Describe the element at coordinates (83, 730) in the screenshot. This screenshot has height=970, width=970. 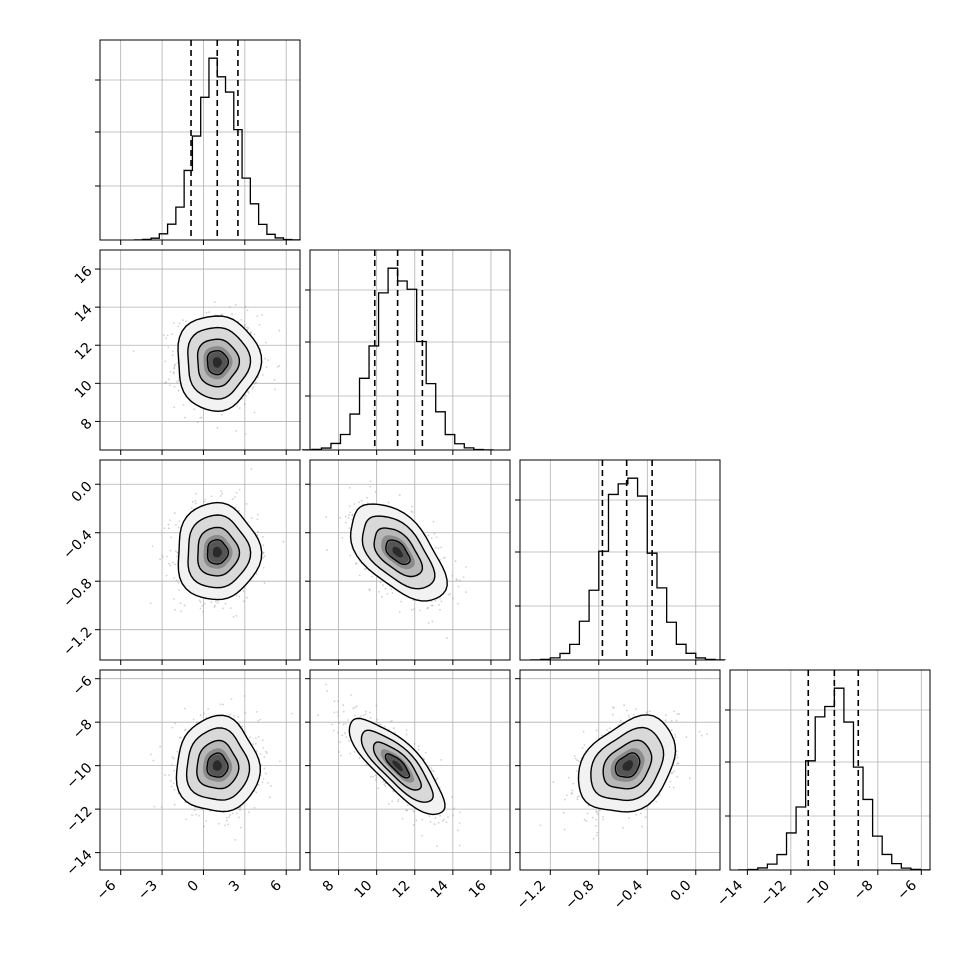
I see `ytick-label: −8` at that location.